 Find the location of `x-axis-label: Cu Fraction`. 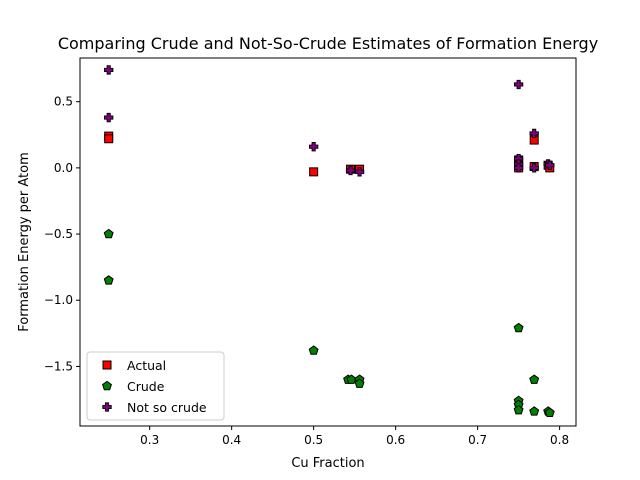

x-axis-label: Cu Fraction is located at coordinates (327, 463).